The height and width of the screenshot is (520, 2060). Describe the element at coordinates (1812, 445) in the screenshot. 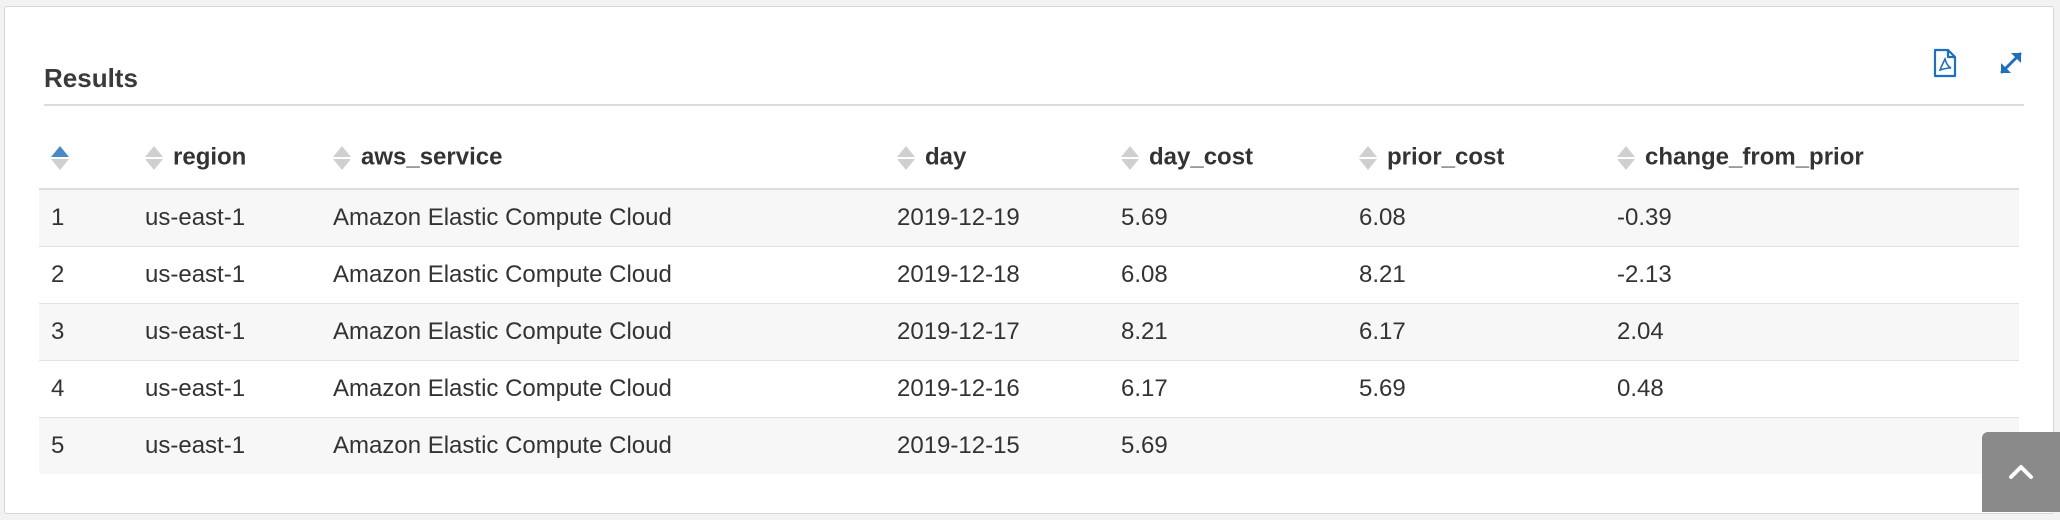

I see `cell-change-from-prior` at that location.